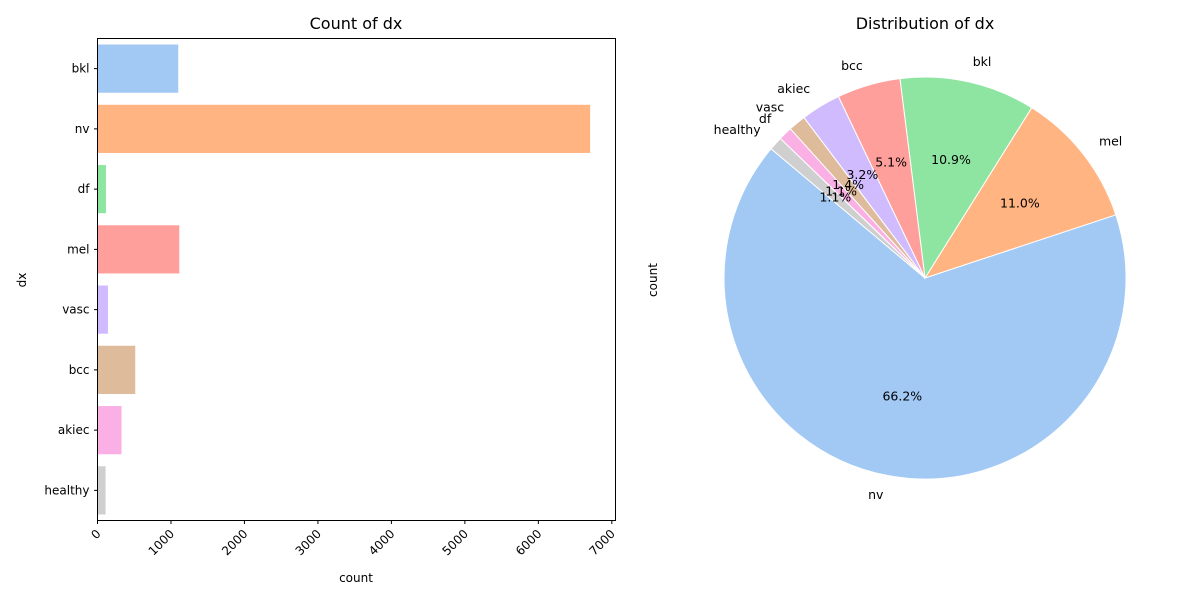 Image resolution: width=1200 pixels, height=604 pixels. What do you see at coordinates (982, 61) in the screenshot?
I see `pie-label-bkl: bkl` at bounding box center [982, 61].